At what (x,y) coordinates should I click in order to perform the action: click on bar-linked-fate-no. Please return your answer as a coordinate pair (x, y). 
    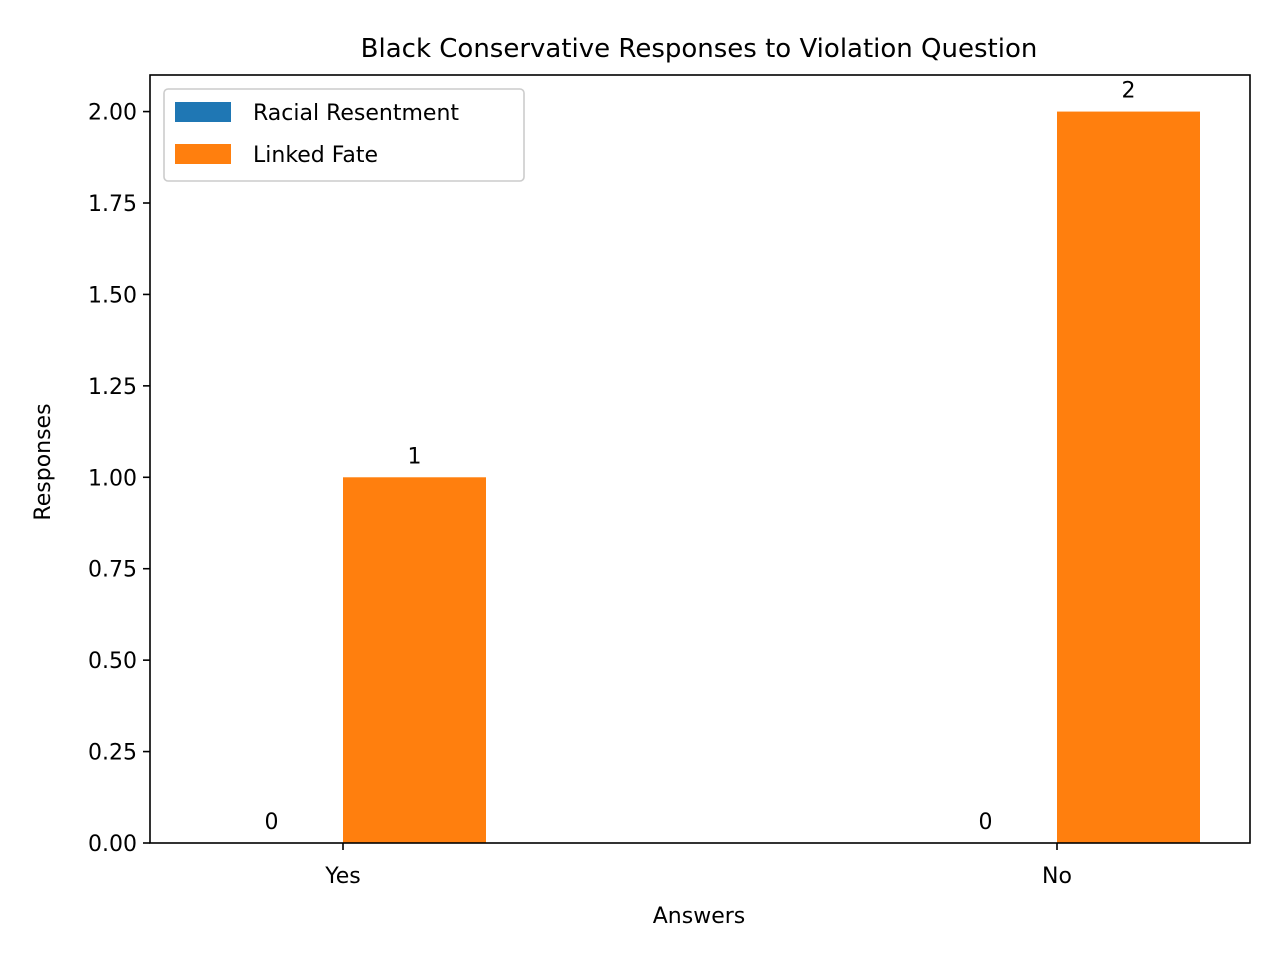
    Looking at the image, I should click on (1128, 477).